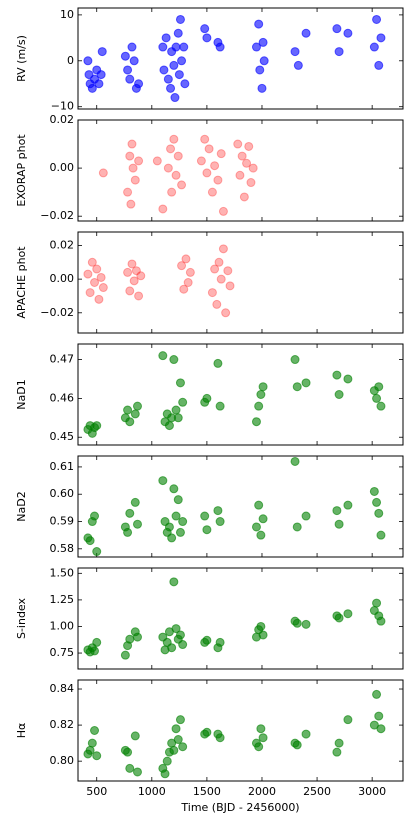 This screenshot has height=830, width=415. Describe the element at coordinates (62, 167) in the screenshot. I see `y-tick-label: 0.00` at that location.